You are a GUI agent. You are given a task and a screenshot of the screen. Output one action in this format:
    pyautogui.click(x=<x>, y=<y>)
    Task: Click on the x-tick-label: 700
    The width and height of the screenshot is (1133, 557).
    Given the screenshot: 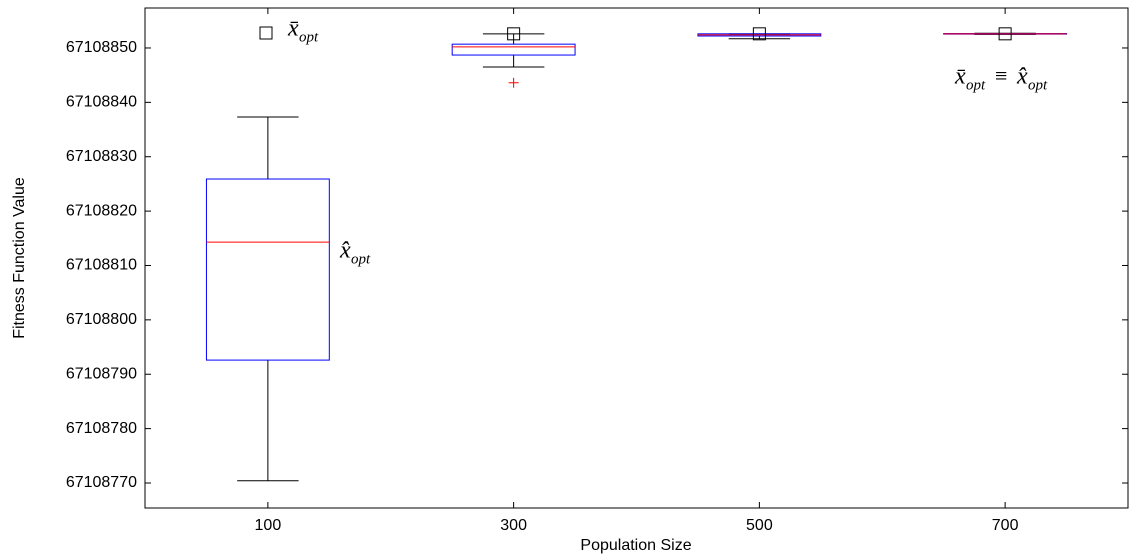 What is the action you would take?
    pyautogui.click(x=1005, y=525)
    